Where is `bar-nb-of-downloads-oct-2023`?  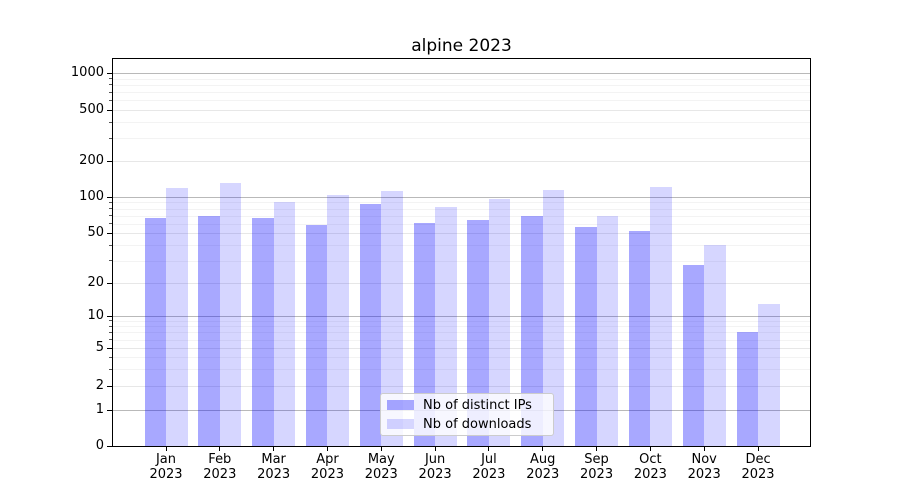
bar-nb-of-downloads-oct-2023 is located at coordinates (661, 316).